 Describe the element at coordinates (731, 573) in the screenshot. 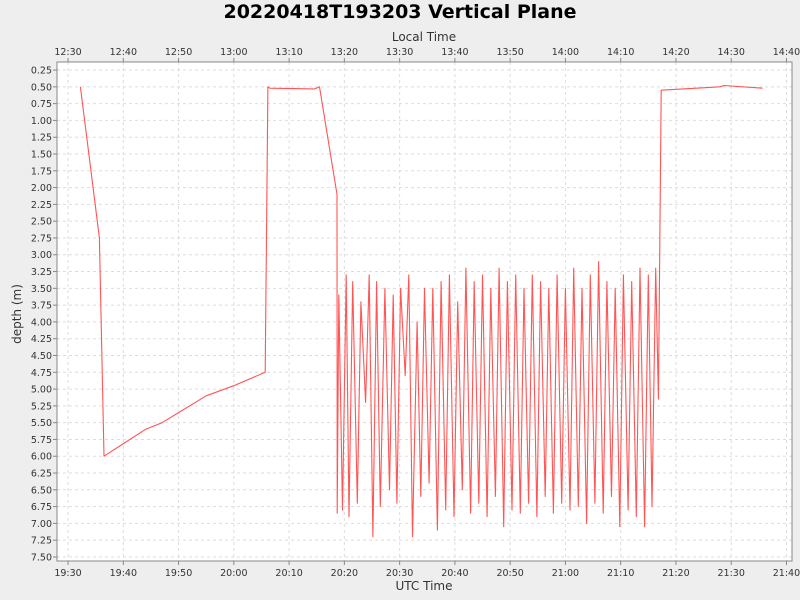

I see `utc-tick-label: 21:30` at that location.